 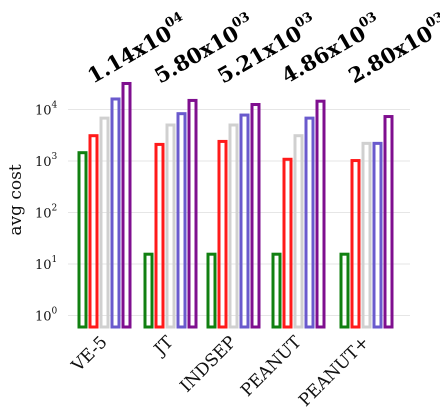 I want to click on x-tick-label: JT, so click(x=163, y=346).